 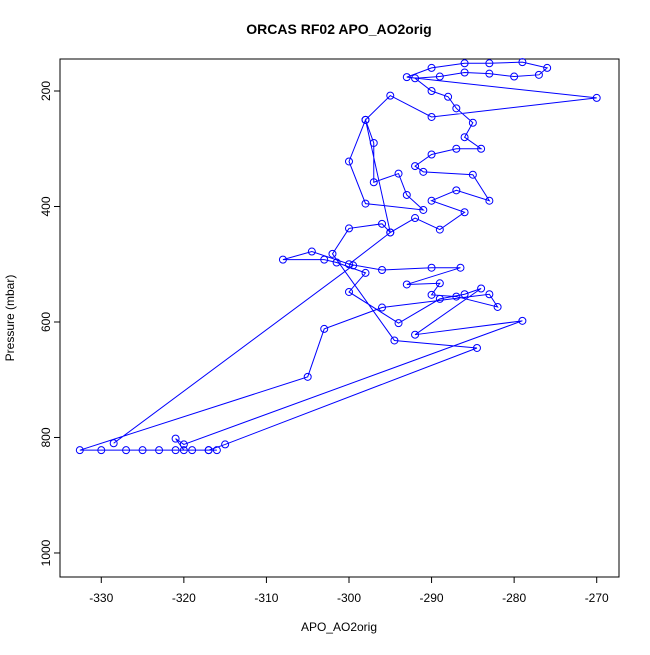 I want to click on y-axis-label: Pressure (mbar), so click(x=10, y=318).